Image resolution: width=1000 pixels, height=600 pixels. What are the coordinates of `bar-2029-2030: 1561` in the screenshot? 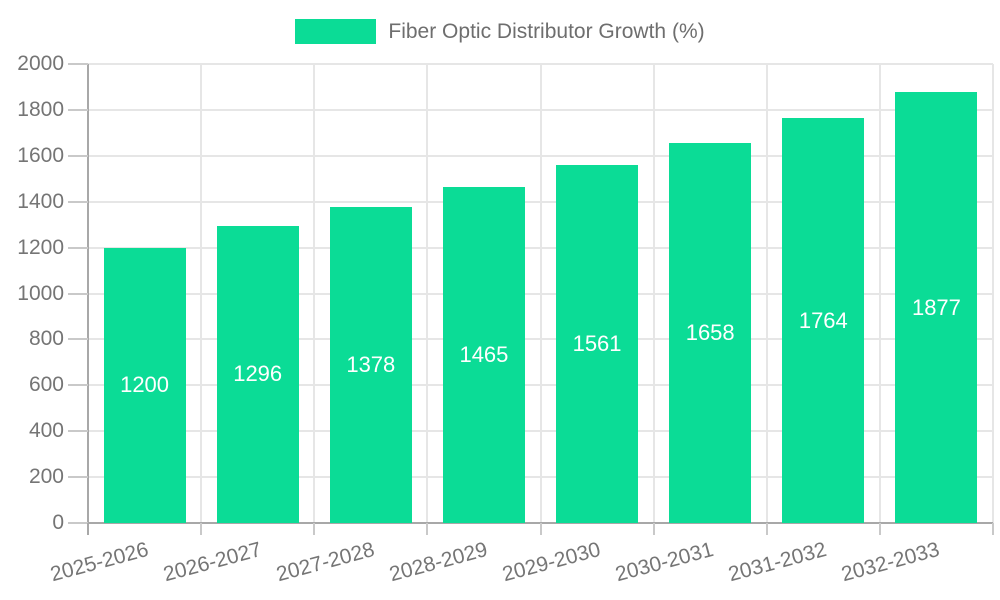 It's located at (597, 343).